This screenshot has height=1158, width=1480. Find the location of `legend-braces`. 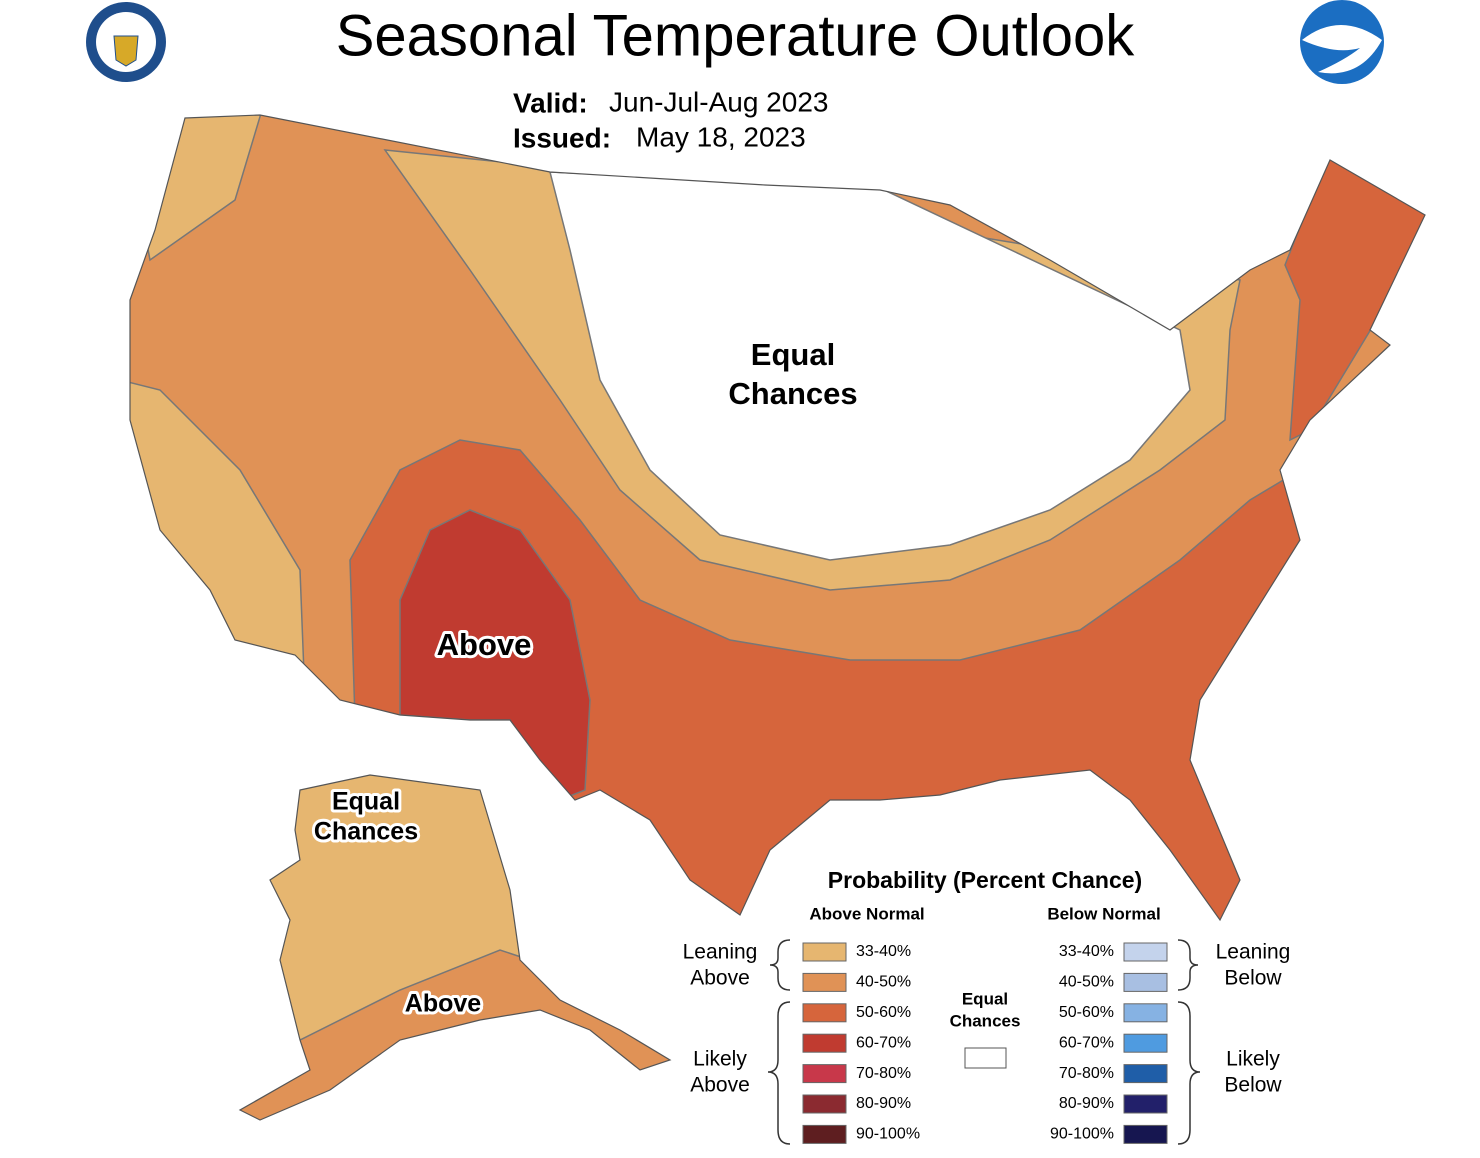

legend-braces is located at coordinates (984, 1042).